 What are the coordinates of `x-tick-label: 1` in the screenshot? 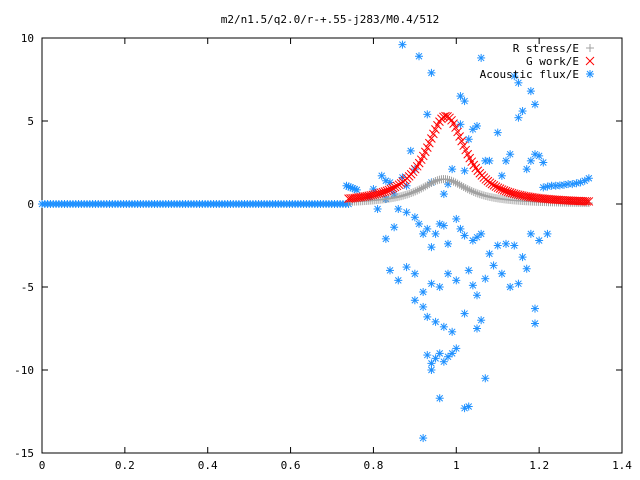 It's located at (456, 465).